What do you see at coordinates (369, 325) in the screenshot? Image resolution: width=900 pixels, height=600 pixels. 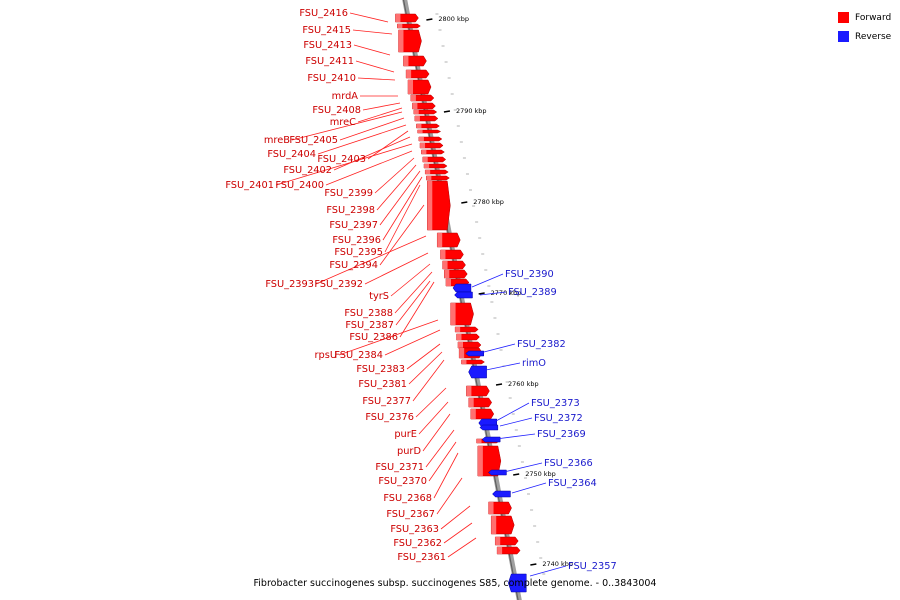 I see `forward-gene-label: FSU_2387` at bounding box center [369, 325].